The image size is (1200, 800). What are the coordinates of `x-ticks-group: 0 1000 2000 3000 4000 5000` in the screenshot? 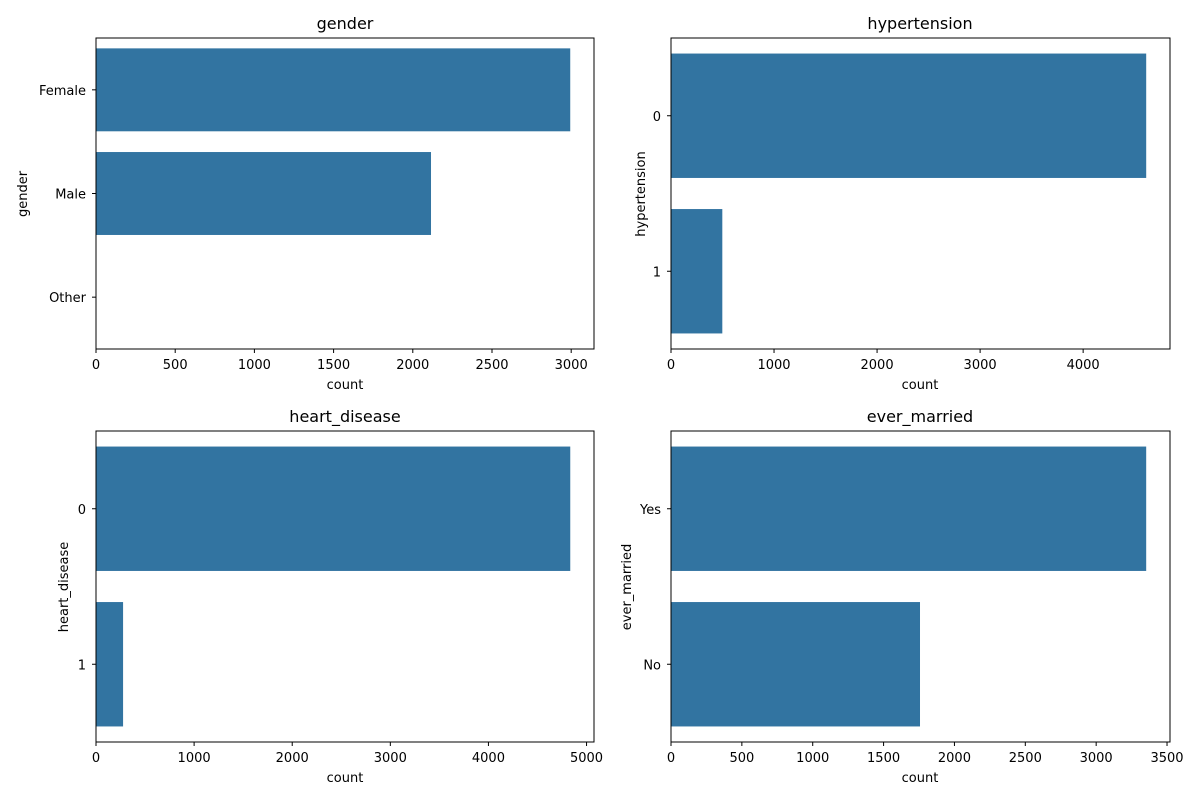 It's located at (347, 754).